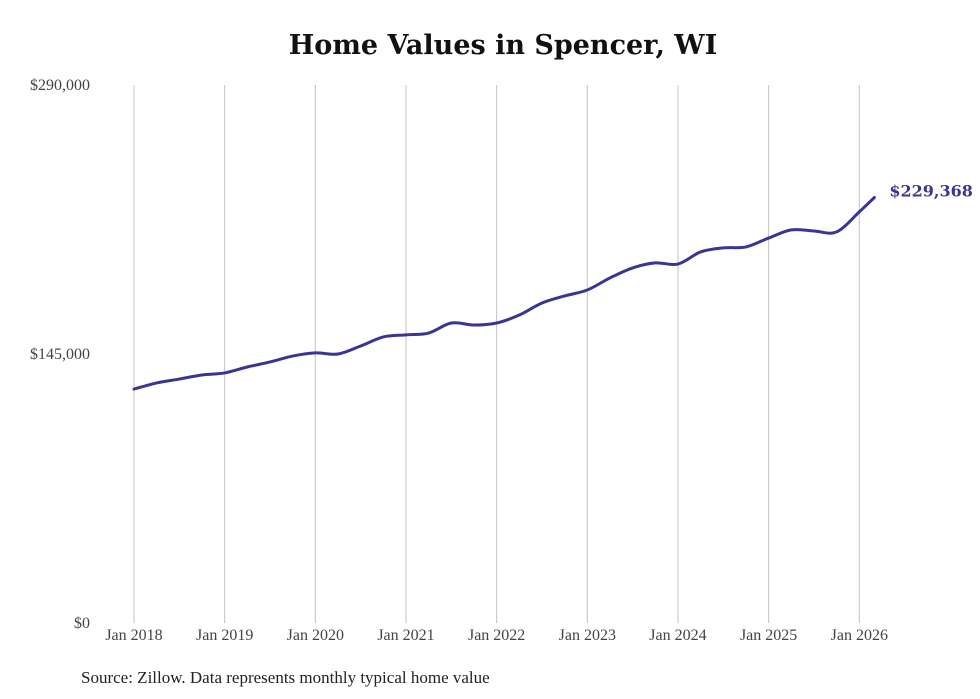 This screenshot has width=980, height=699. I want to click on y-tick-label: $0, so click(82, 623).